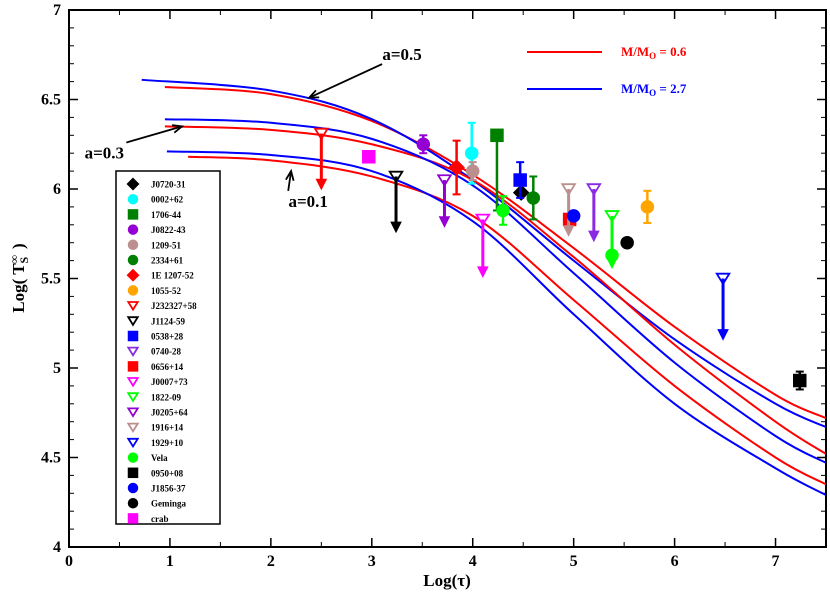 The image size is (830, 596). What do you see at coordinates (168, 321) in the screenshot?
I see `legend-label: J1124-59` at bounding box center [168, 321].